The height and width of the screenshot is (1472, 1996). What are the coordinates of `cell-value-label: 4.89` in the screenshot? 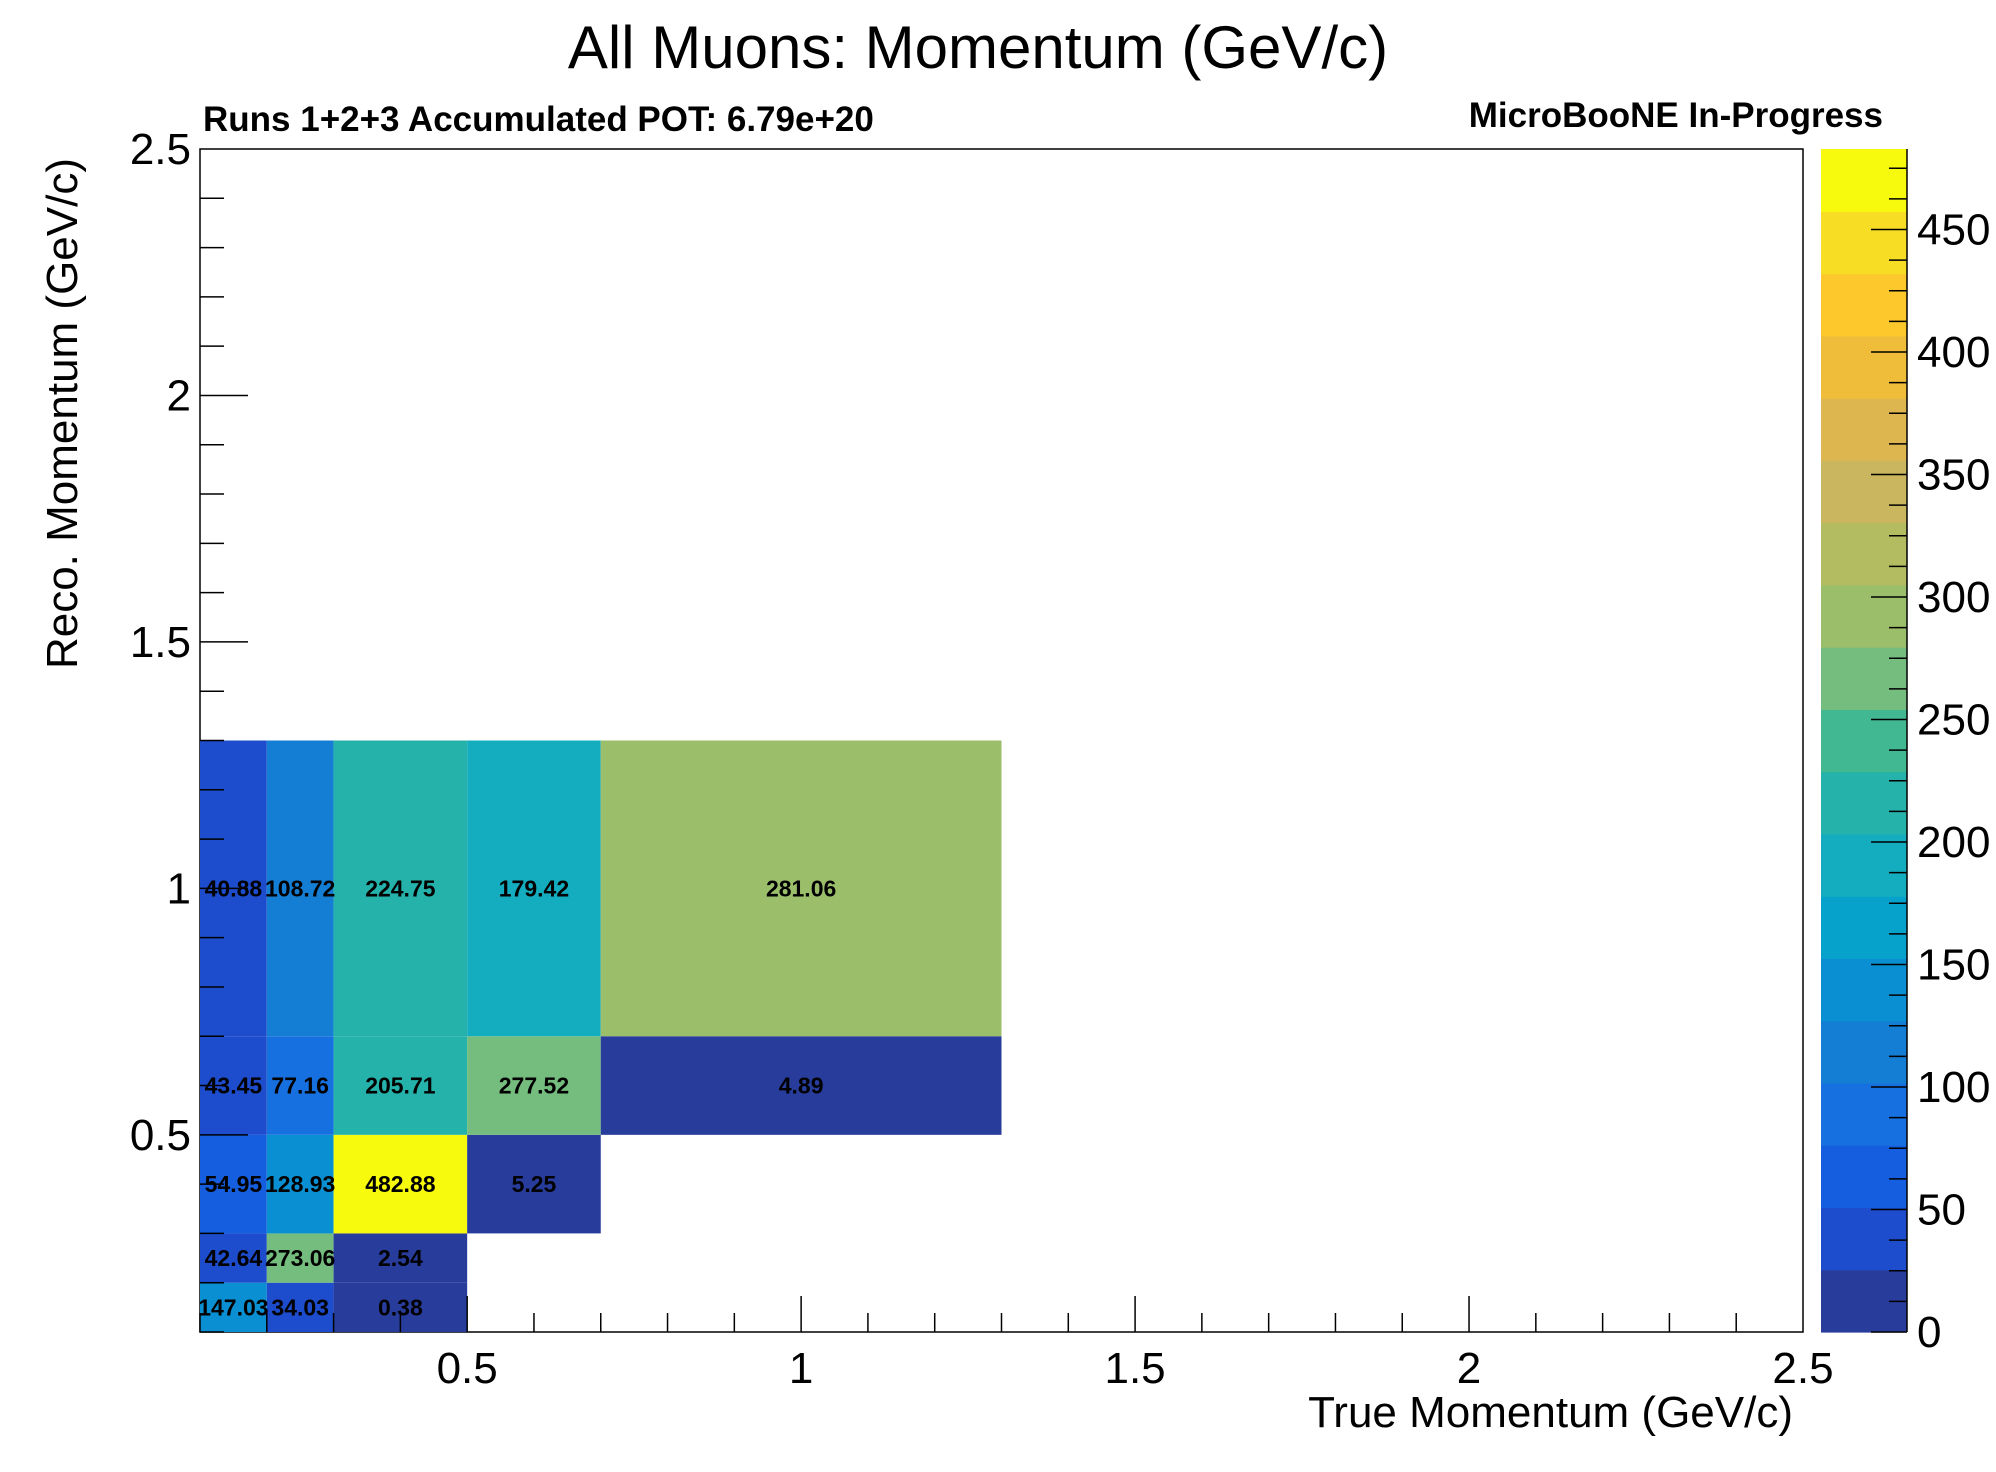 It's located at (801, 1086).